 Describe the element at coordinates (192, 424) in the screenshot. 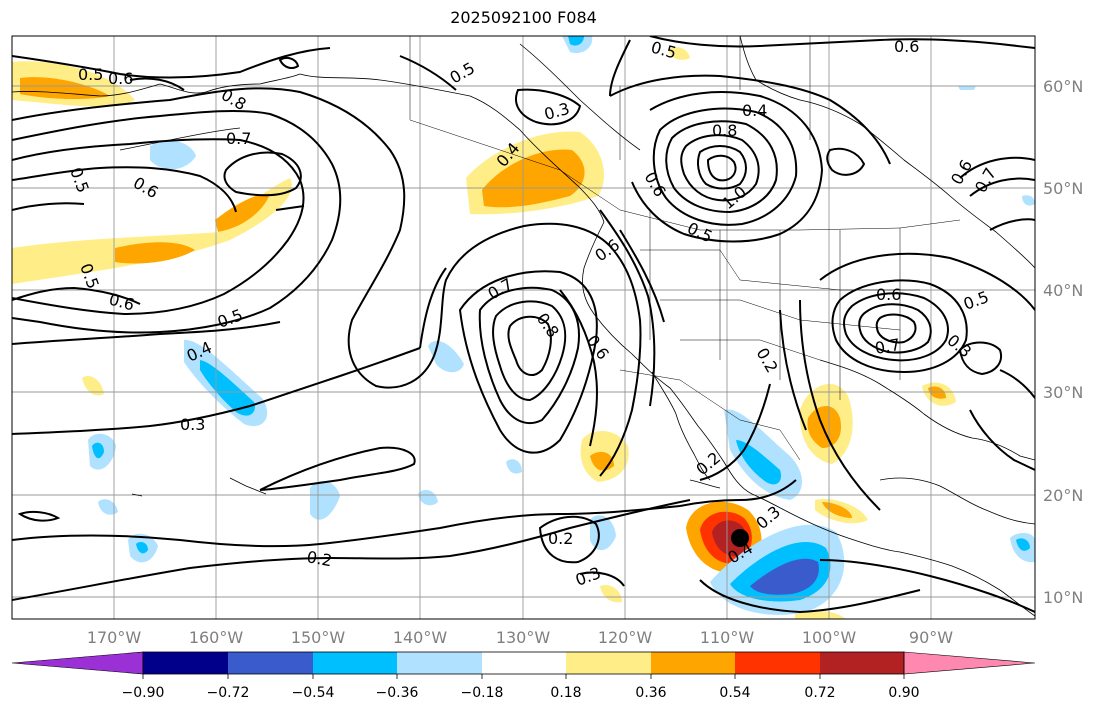

I see `contour-label: 0.3` at that location.